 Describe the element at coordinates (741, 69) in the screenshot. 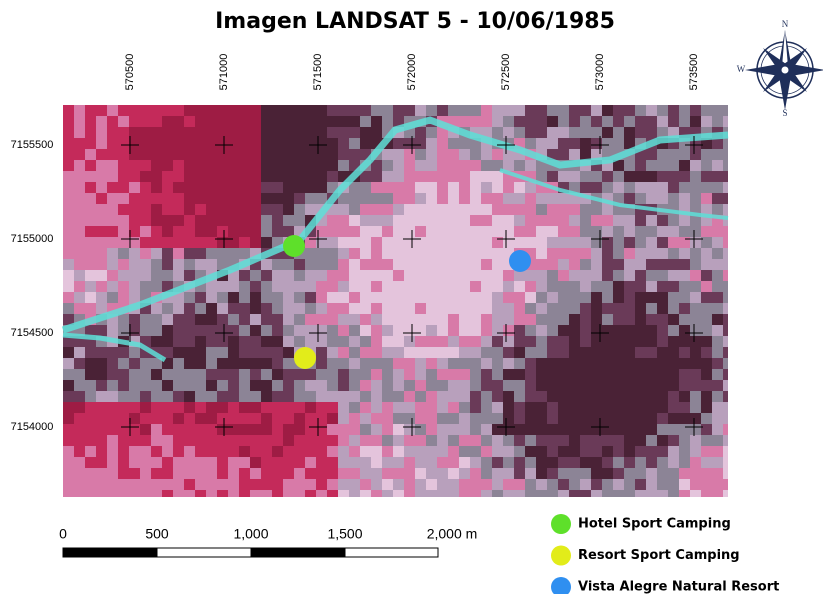

I see `compass-west: W` at that location.